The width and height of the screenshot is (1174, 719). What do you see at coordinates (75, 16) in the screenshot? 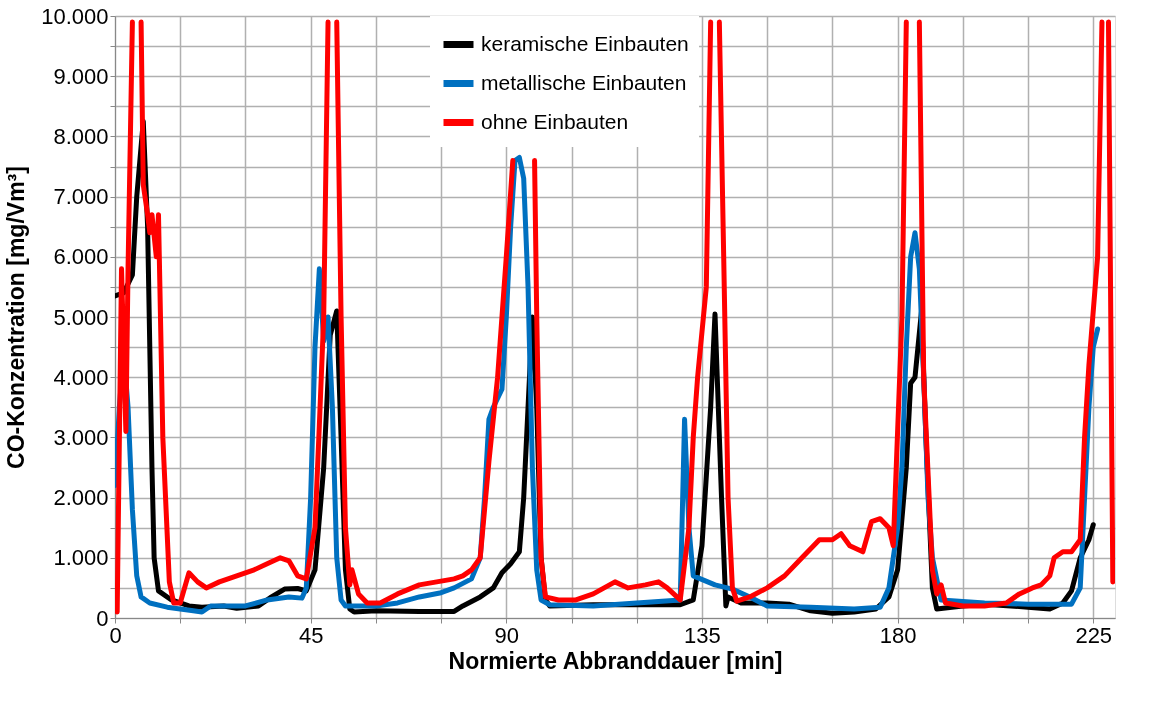
I see `y-tick-label: 10.000` at bounding box center [75, 16].